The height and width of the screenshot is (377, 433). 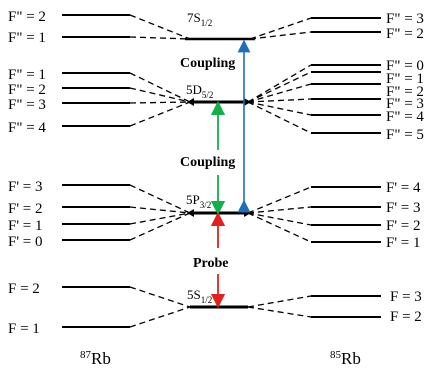 I want to click on rb87-5d-f3-label: F" = 3, so click(x=27, y=105).